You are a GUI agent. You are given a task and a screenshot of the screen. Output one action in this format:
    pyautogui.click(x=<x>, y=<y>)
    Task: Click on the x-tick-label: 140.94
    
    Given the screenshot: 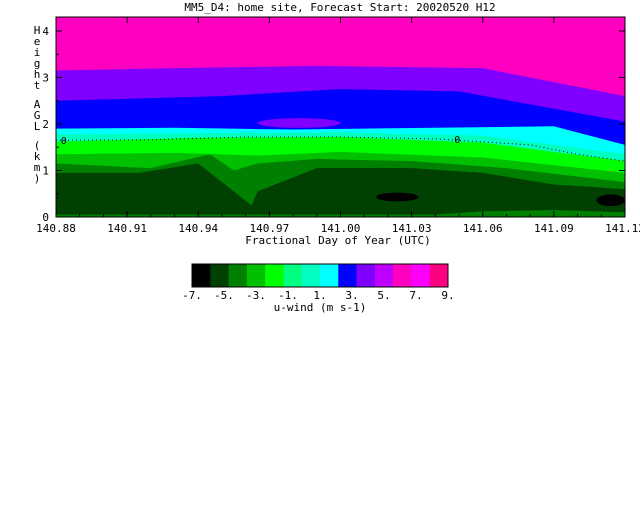 What is the action you would take?
    pyautogui.click(x=198, y=228)
    